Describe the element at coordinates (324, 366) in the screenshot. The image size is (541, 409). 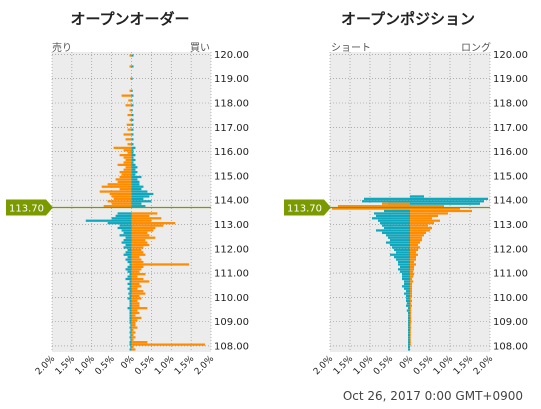
I see `positions-x-tick-label: 2.0%` at that location.